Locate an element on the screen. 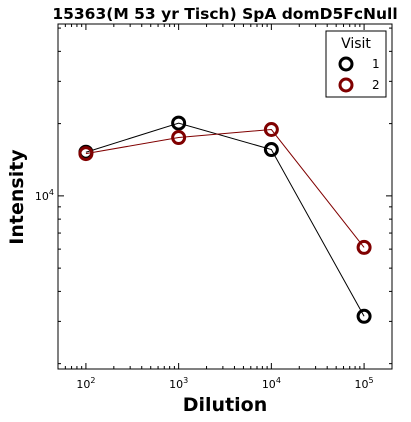  chart-title: 15363(M 53 yr Tisch) SpA domD5FcNull is located at coordinates (224, 14).